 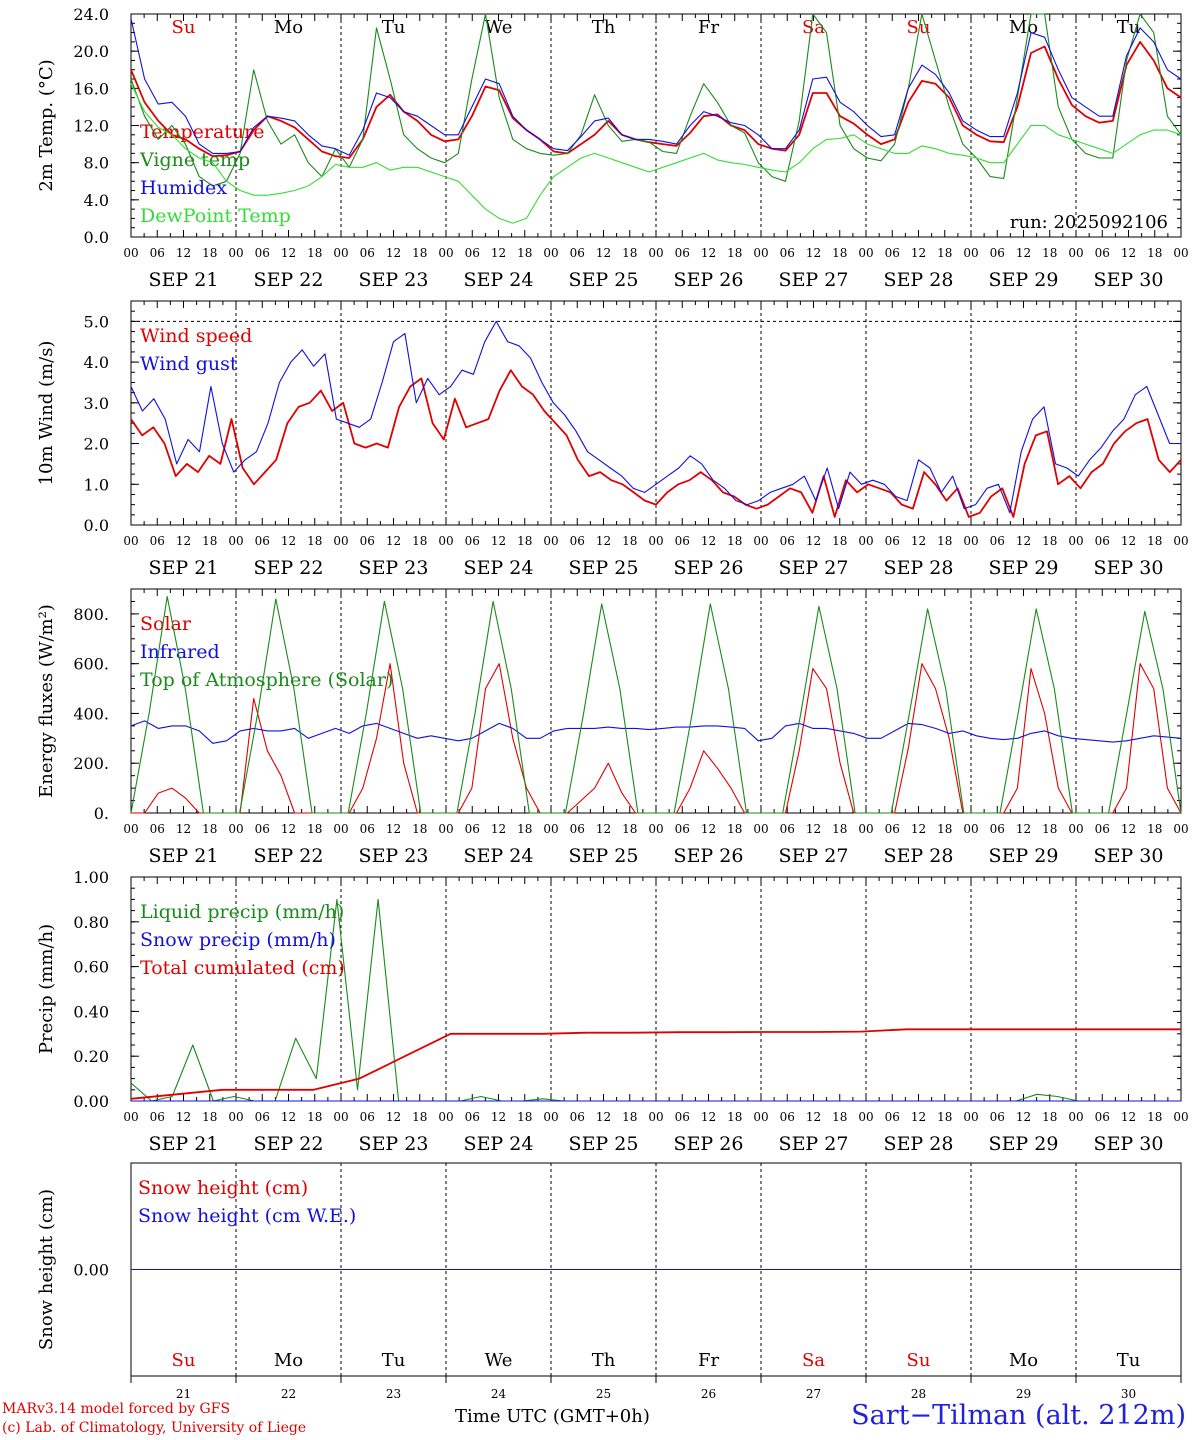 What do you see at coordinates (1129, 280) in the screenshot?
I see `date-label: SEP 30` at bounding box center [1129, 280].